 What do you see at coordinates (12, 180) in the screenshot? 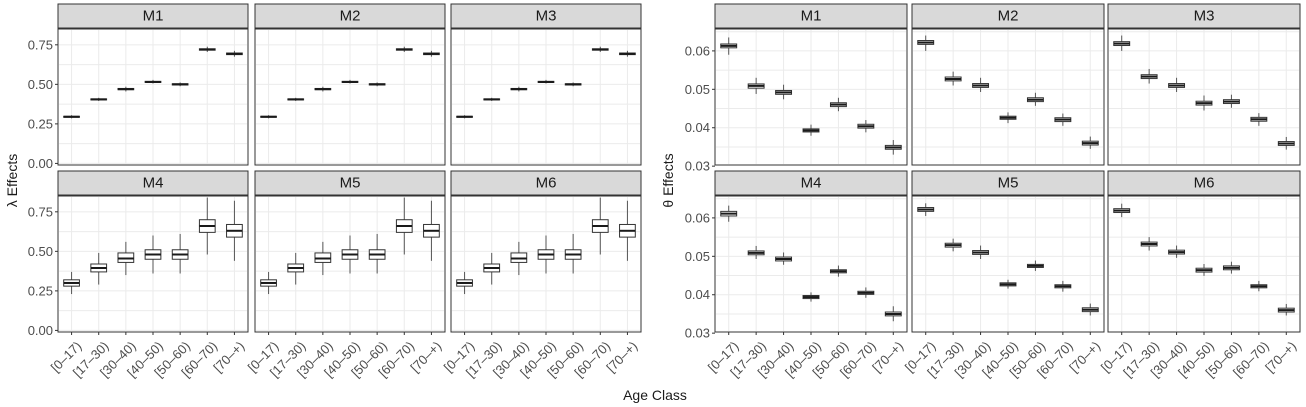
I see `lambda-y-axis-title: λ Effects` at bounding box center [12, 180].